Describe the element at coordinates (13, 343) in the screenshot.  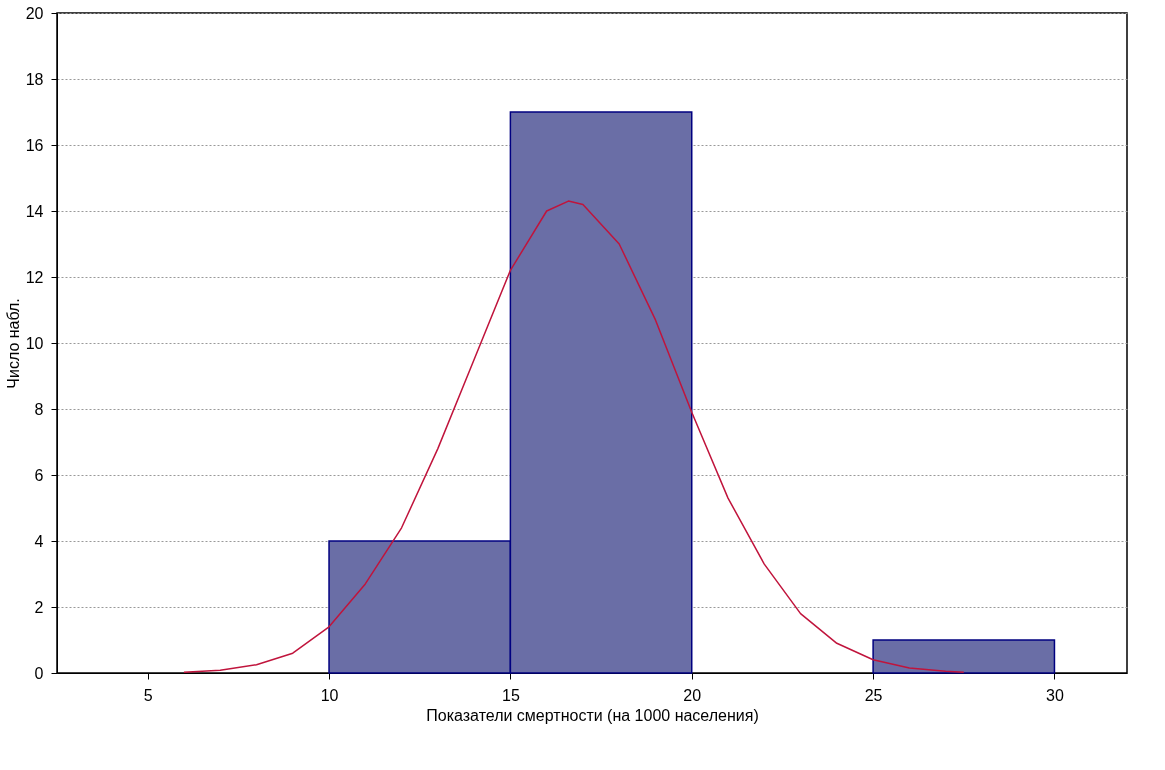
I see `y-axis-title: Число набл.` at that location.